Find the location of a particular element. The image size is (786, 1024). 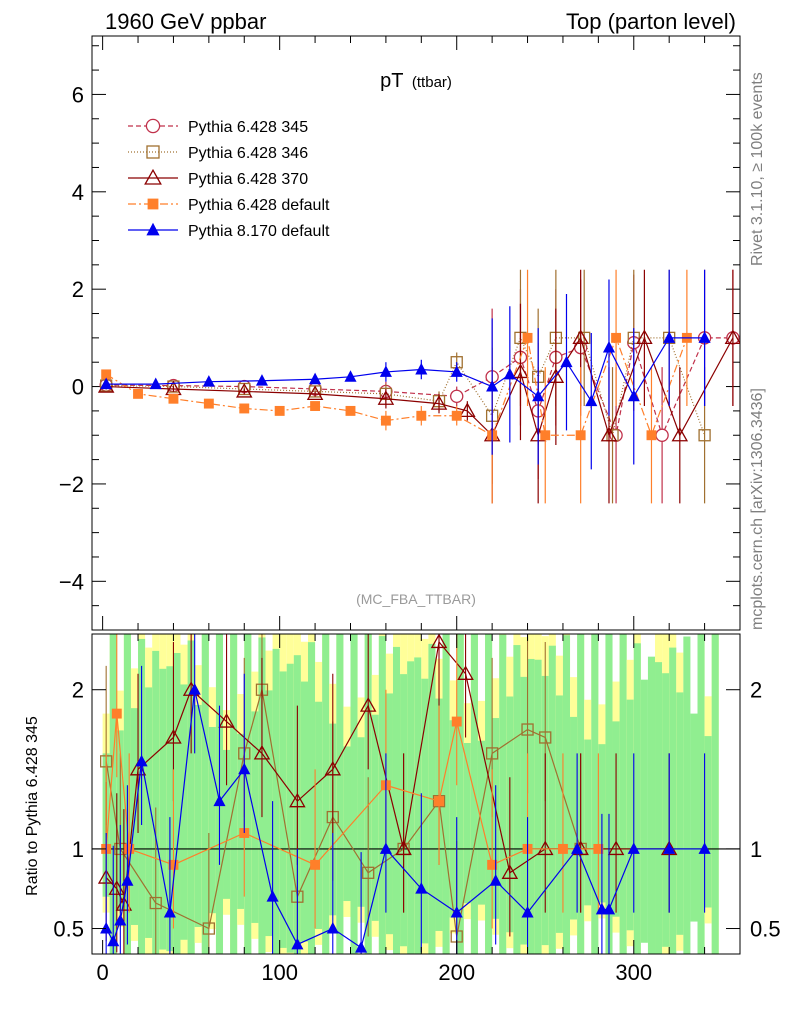

ratio-y-tick-label: 1 is located at coordinates (78, 849).